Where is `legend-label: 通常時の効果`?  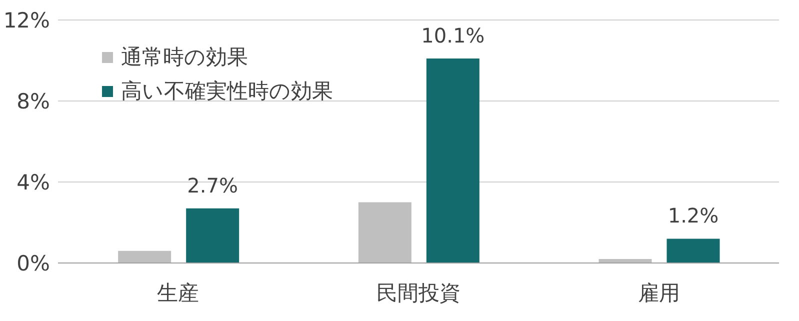 legend-label: 通常時の効果 is located at coordinates (184, 57).